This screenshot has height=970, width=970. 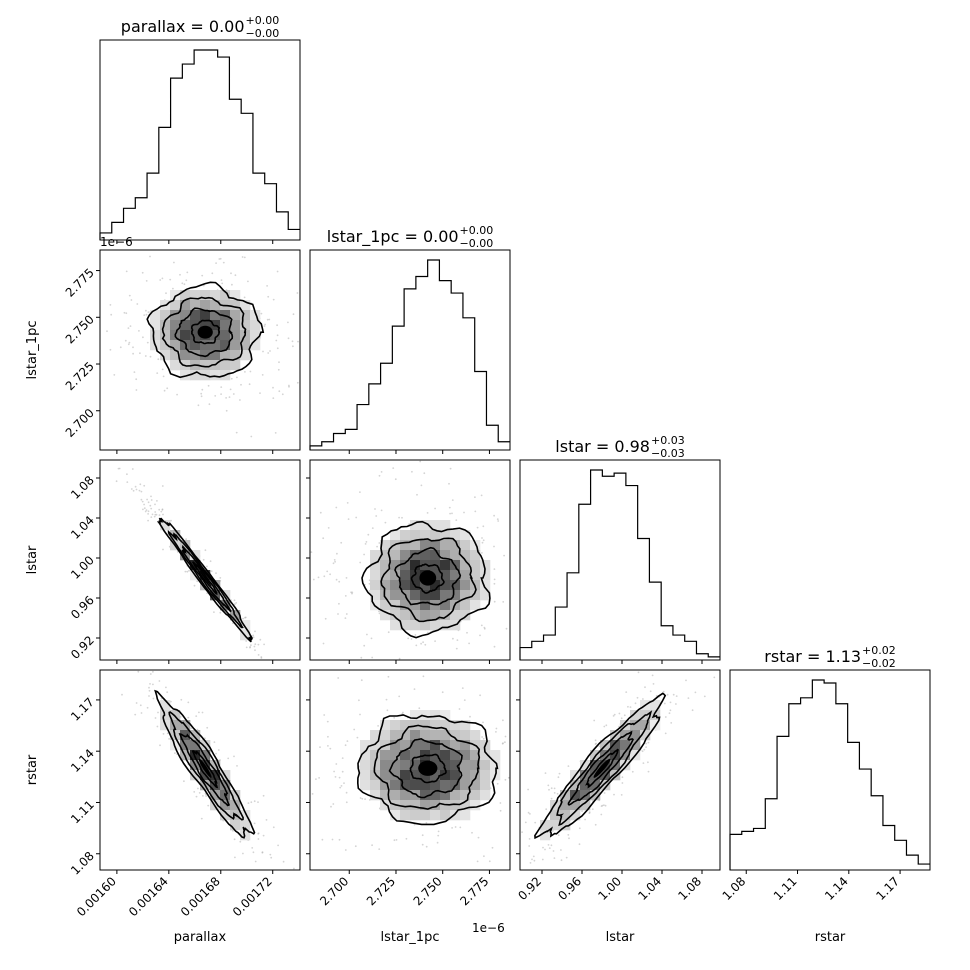 I want to click on x-tick-label: 0.00160, so click(x=96, y=896).